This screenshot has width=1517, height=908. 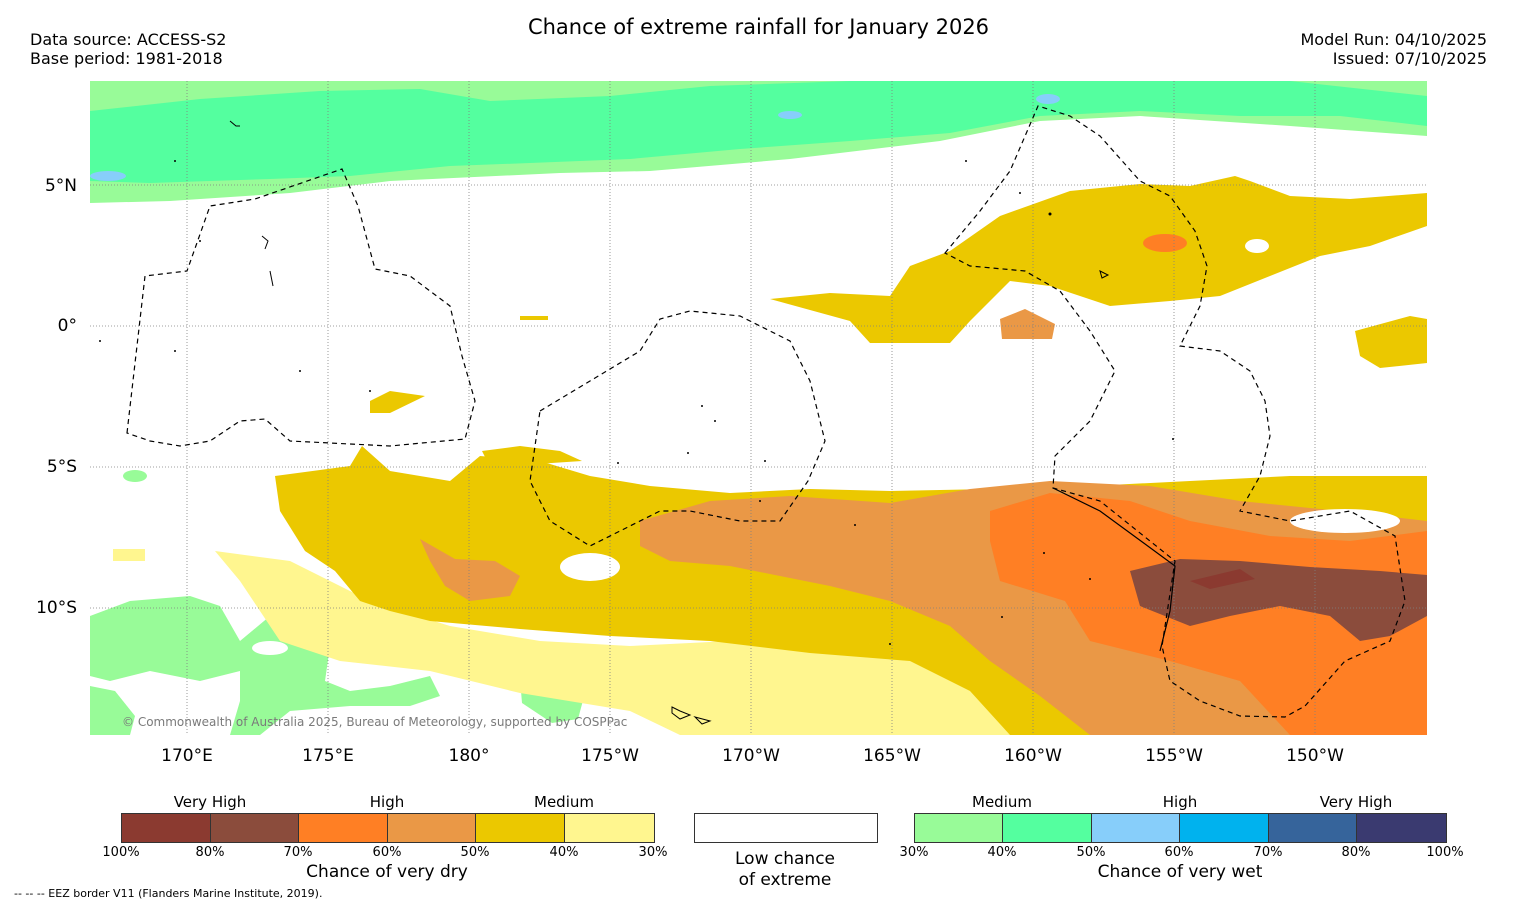 What do you see at coordinates (56, 608) in the screenshot?
I see `lat-label: 10°S` at bounding box center [56, 608].